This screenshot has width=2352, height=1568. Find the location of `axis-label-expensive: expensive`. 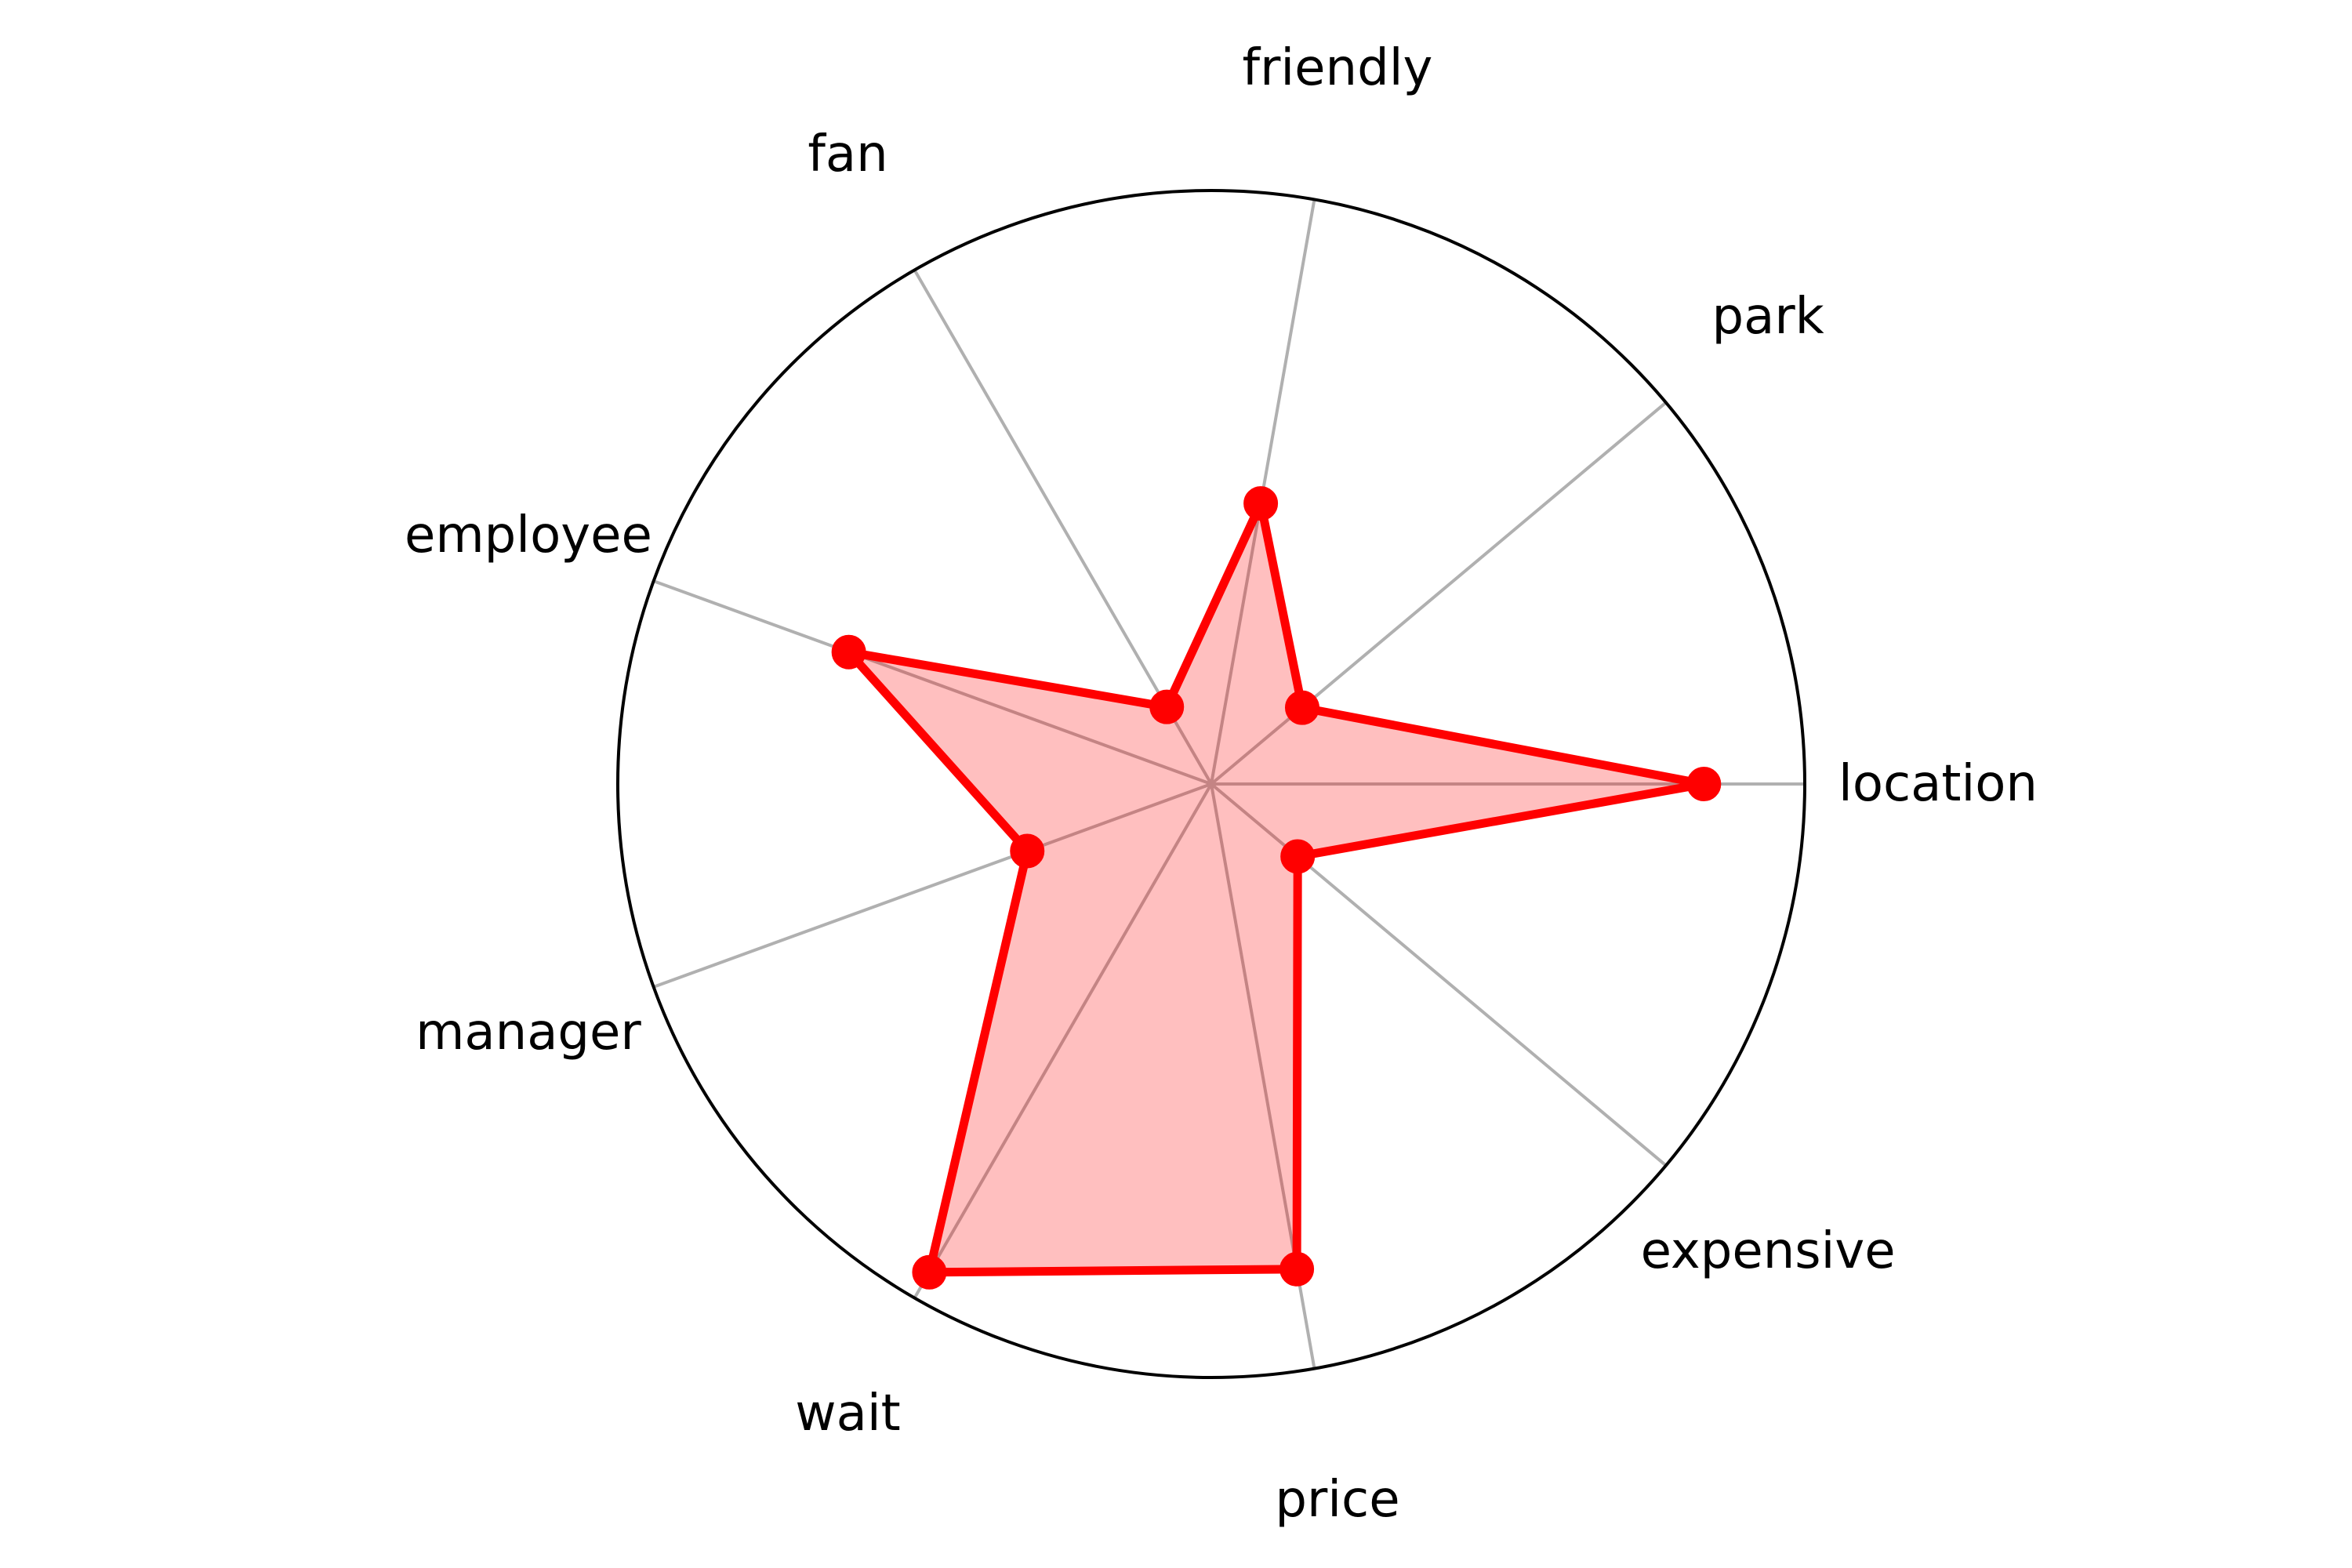

axis-label-expensive: expensive is located at coordinates (1768, 1251).